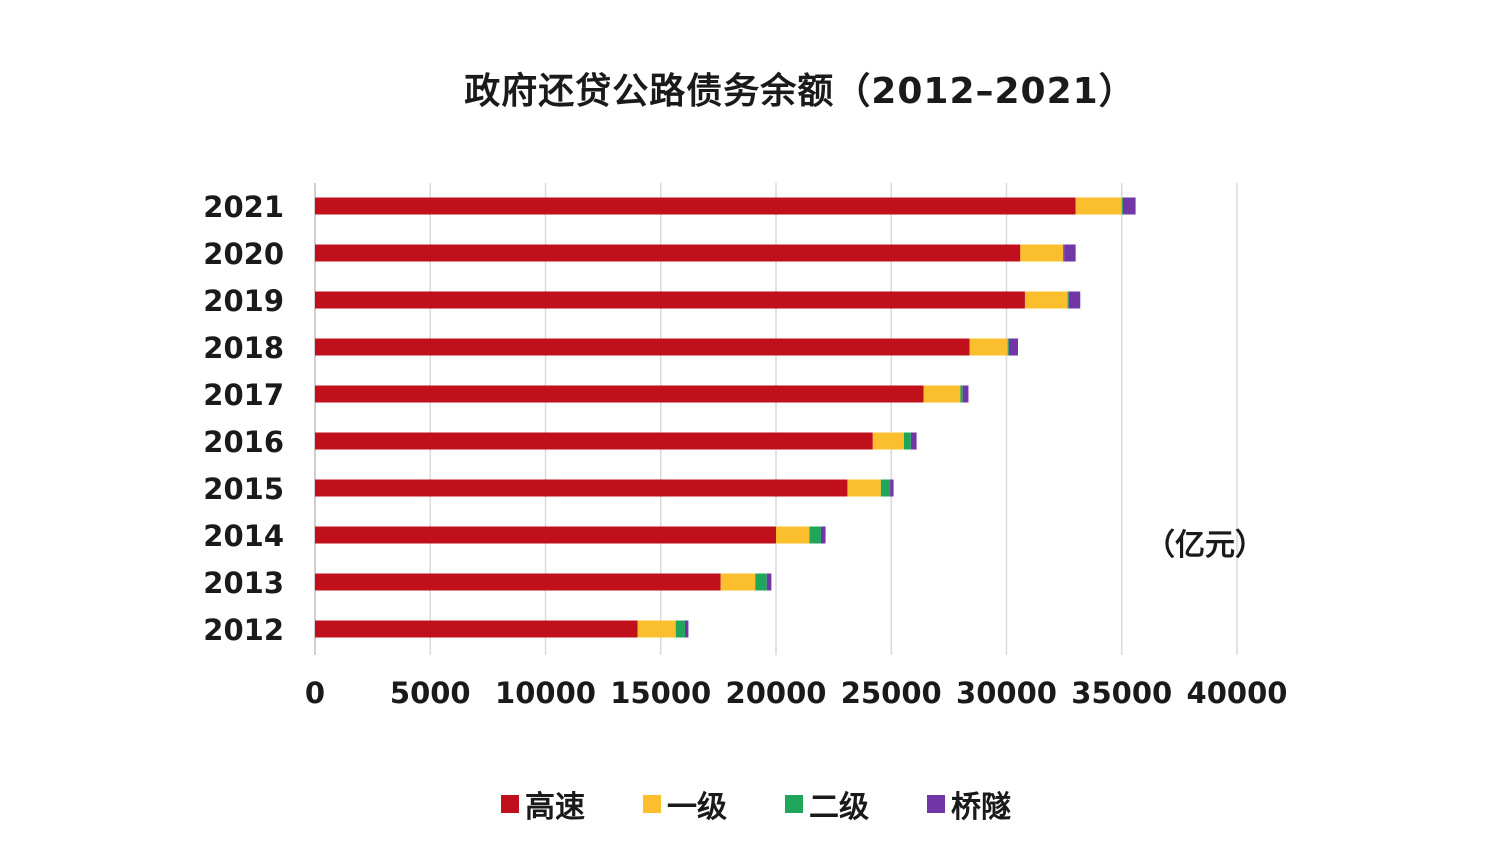 This screenshot has width=1488, height=850. I want to click on legend-item: 高速, so click(543, 804).